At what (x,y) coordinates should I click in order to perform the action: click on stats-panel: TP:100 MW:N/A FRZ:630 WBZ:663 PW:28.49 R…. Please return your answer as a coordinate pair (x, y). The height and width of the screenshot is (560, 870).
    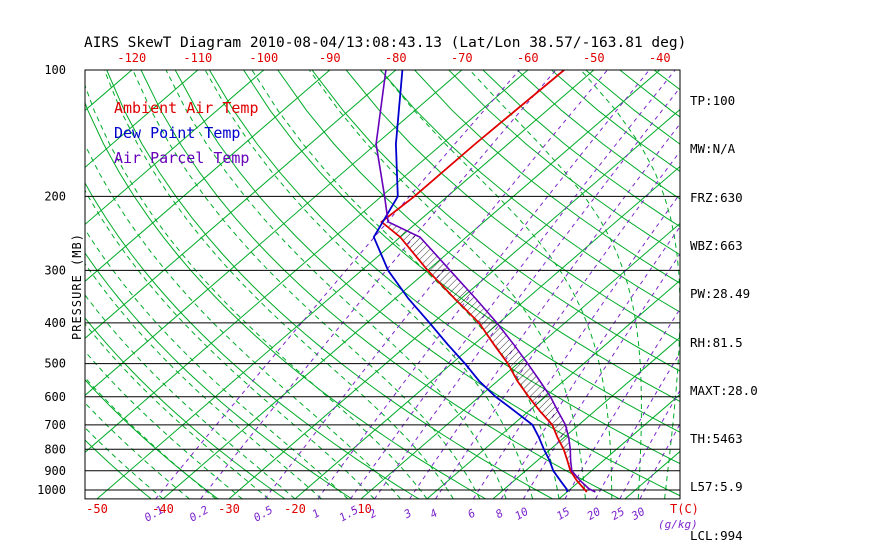
    Looking at the image, I should click on (724, 310).